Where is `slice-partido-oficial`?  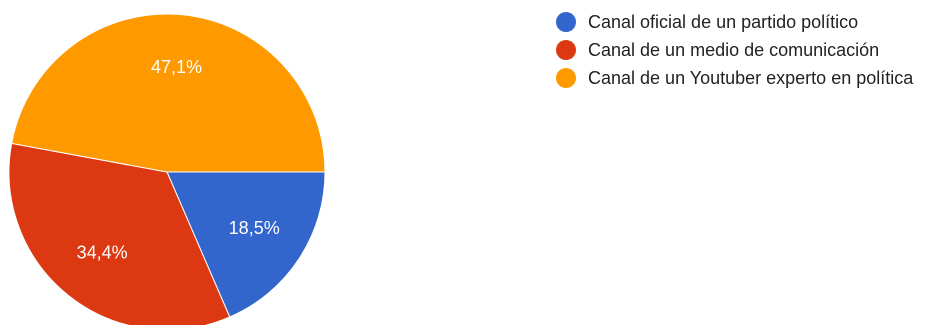
slice-partido-oficial is located at coordinates (246, 244).